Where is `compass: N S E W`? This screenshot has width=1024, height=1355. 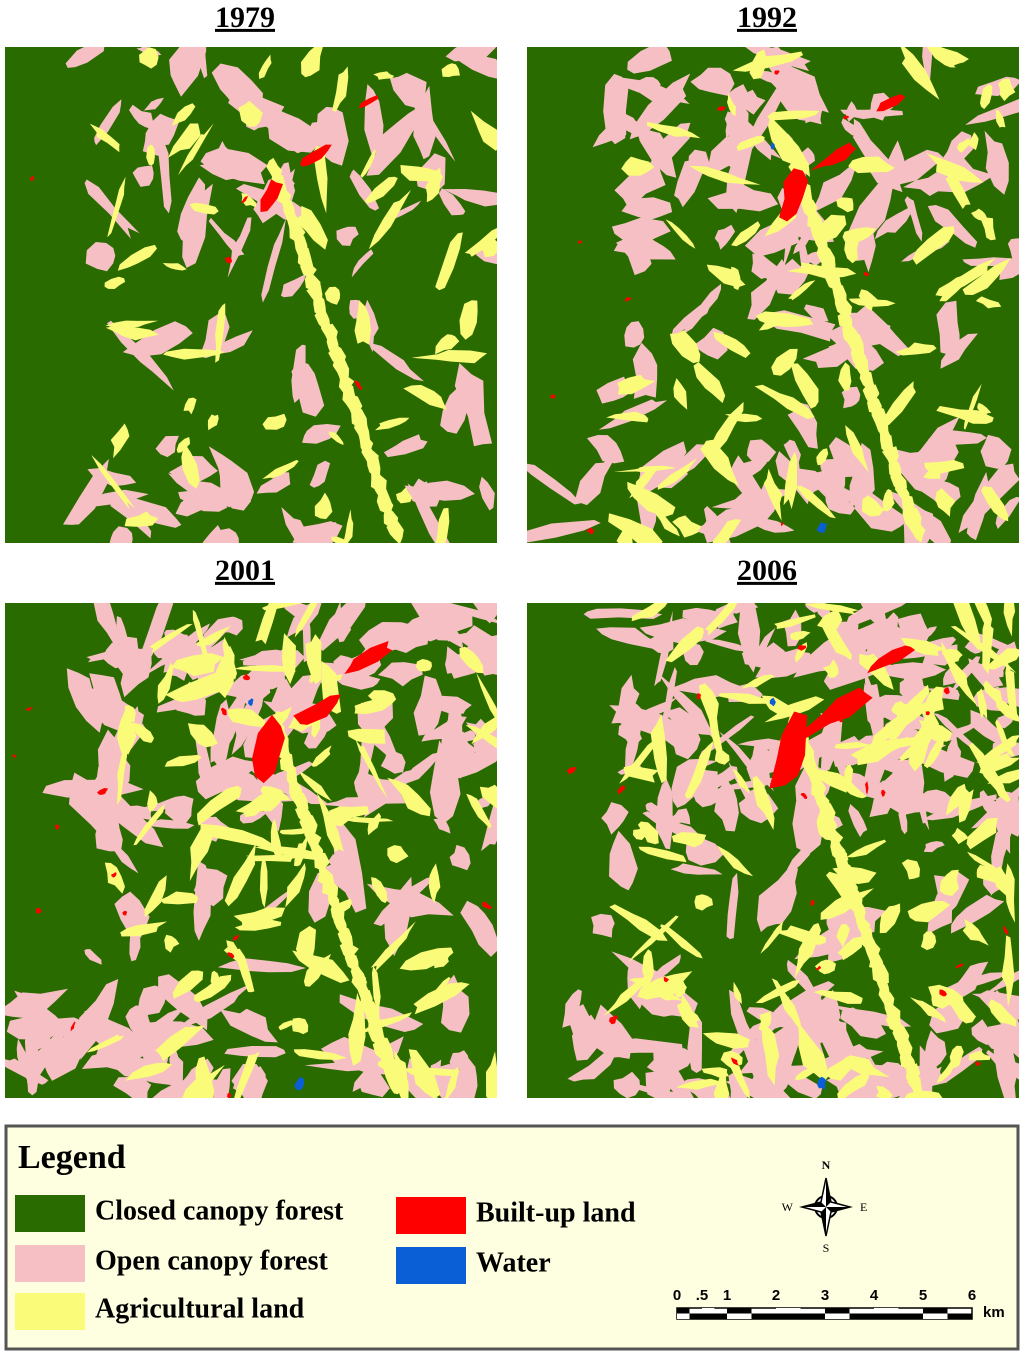 compass: N S E W is located at coordinates (825, 1206).